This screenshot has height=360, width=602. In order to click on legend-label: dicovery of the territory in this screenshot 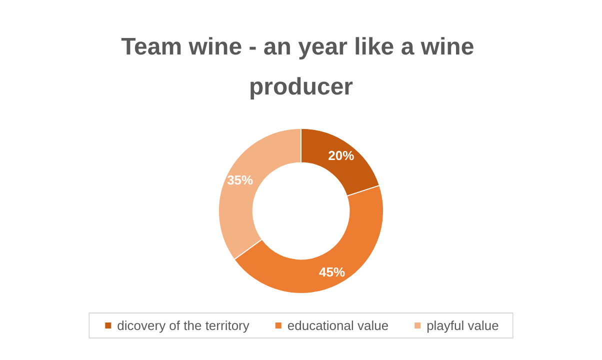, I will do `click(183, 325)`.